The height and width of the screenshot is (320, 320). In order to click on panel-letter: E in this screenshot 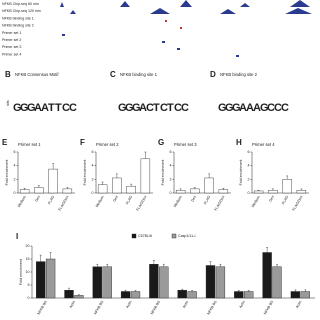, I will do `click(5, 142)`.